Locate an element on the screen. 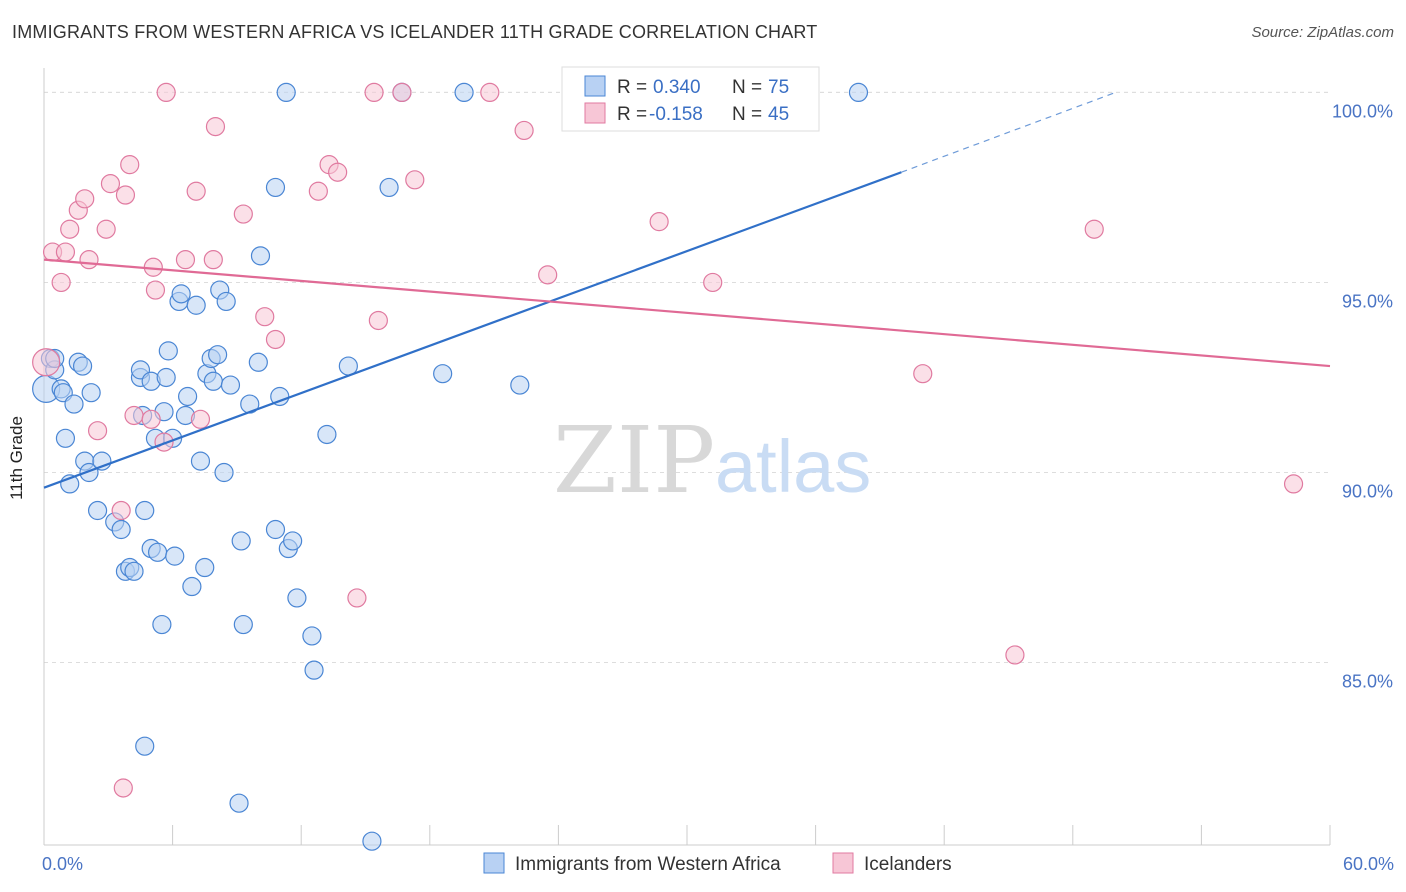 This screenshot has height=892, width=1406. legend-n-value-pink: 45 is located at coordinates (778, 114).